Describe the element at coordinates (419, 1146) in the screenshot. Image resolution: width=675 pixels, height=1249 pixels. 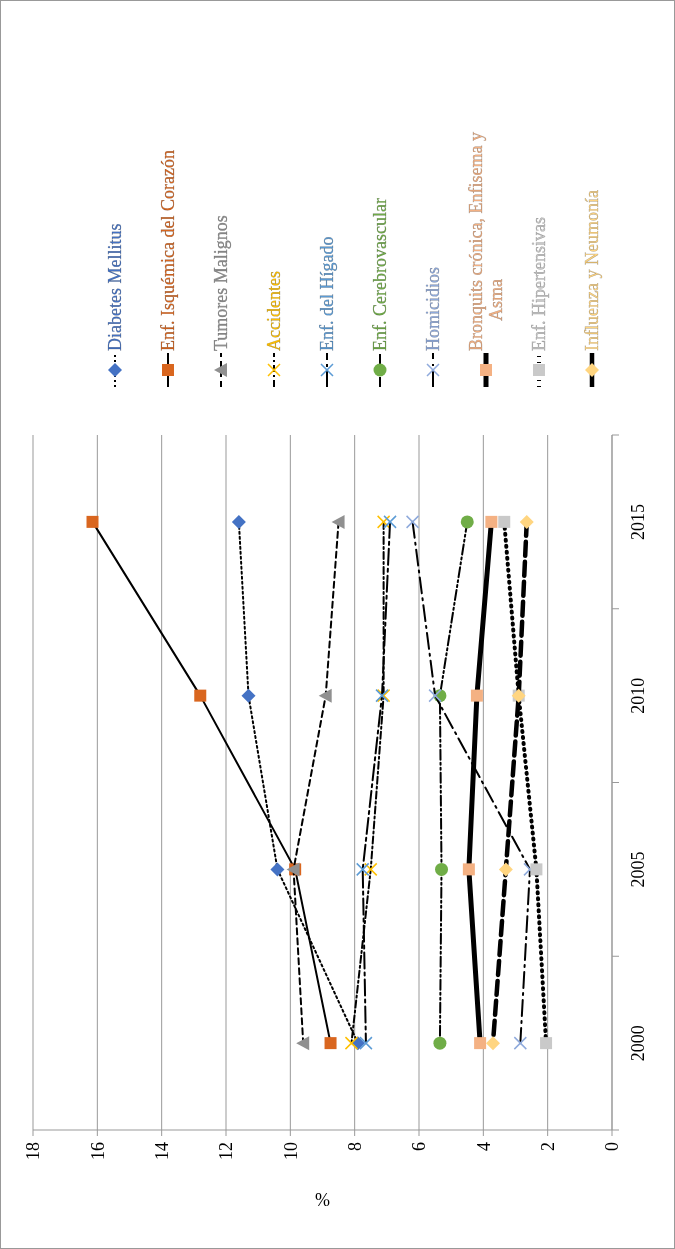
I see `x-tick-label: 6` at that location.